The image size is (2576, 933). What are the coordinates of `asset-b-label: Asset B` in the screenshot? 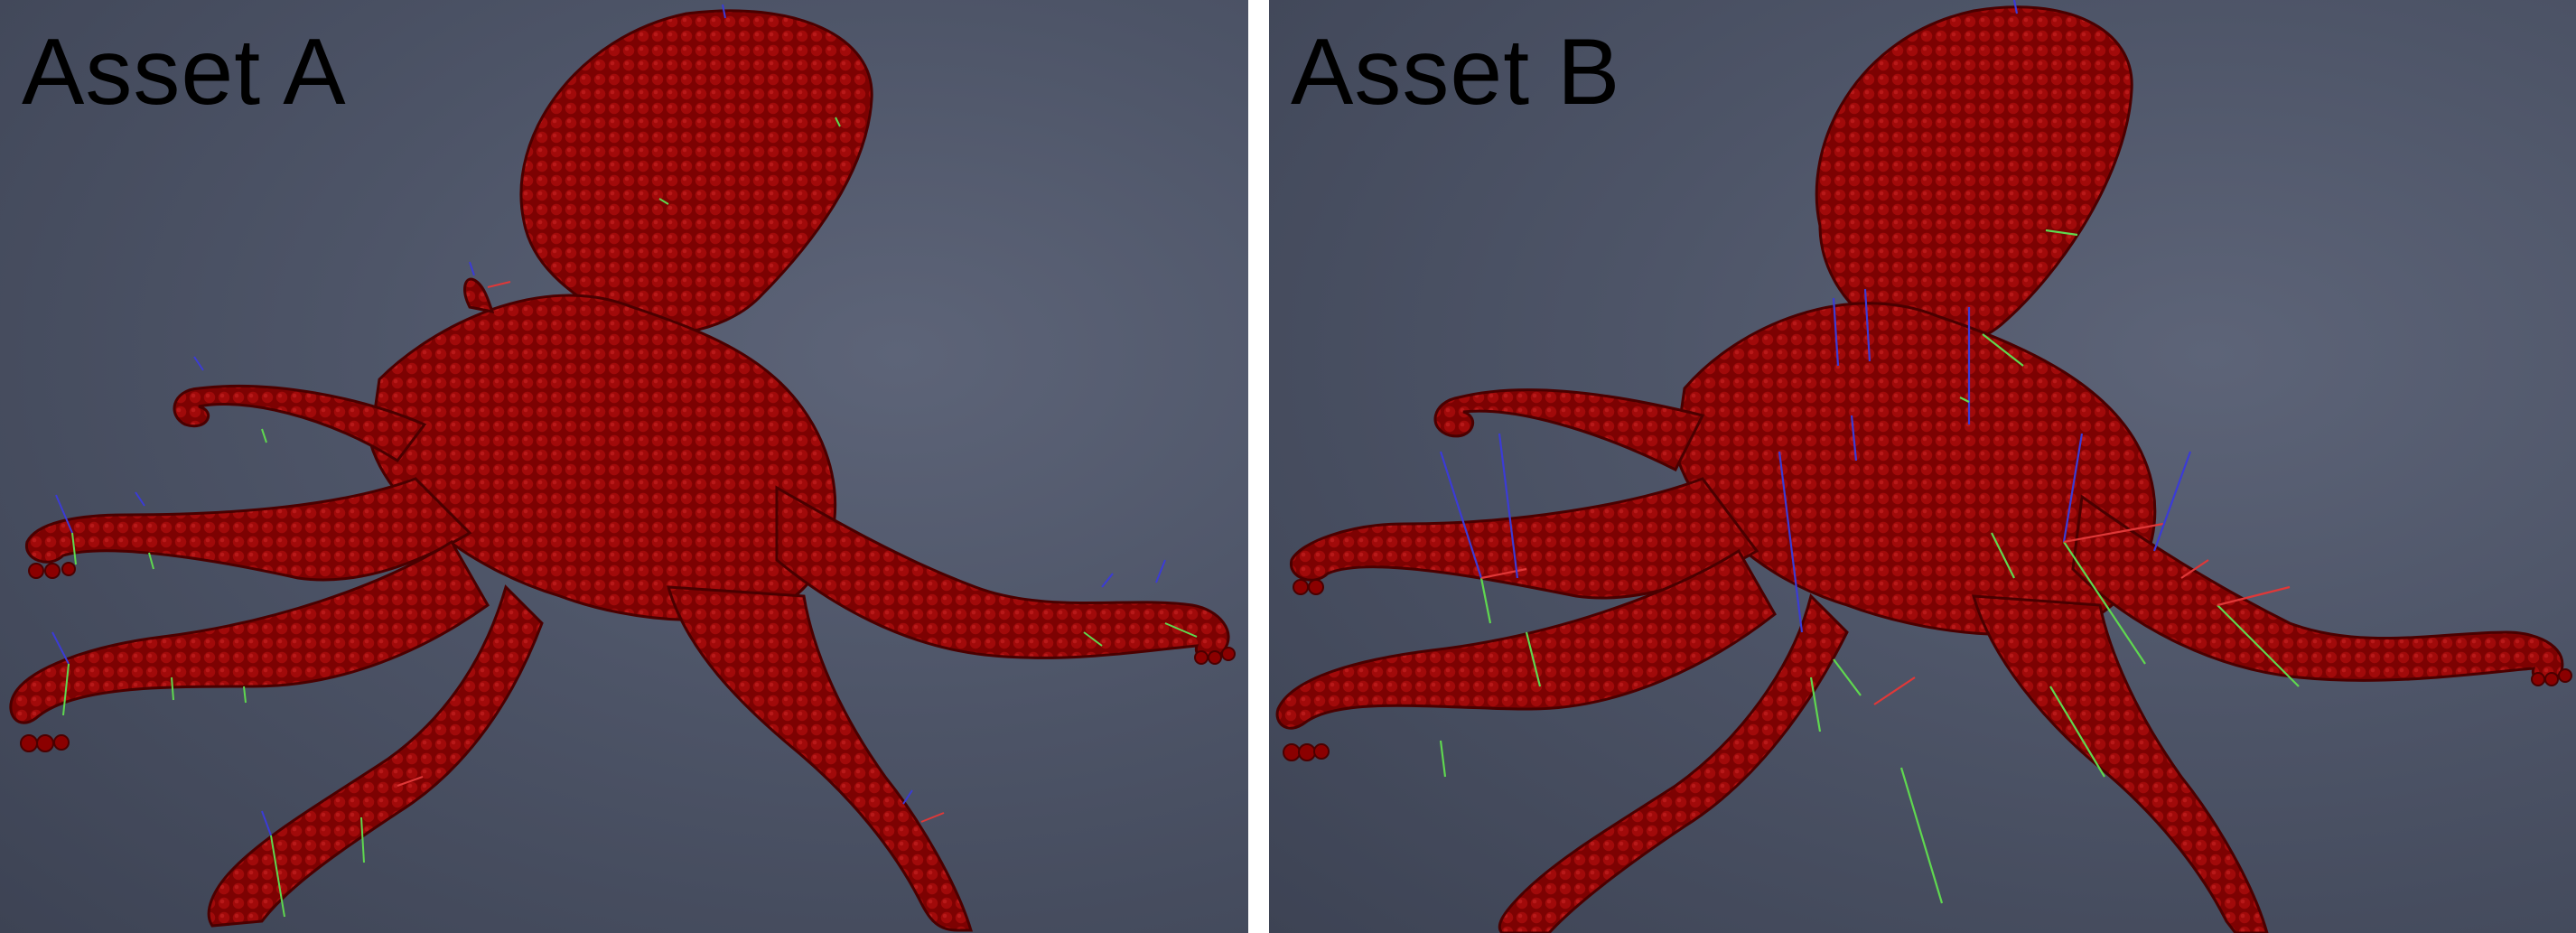 It's located at (1456, 72).